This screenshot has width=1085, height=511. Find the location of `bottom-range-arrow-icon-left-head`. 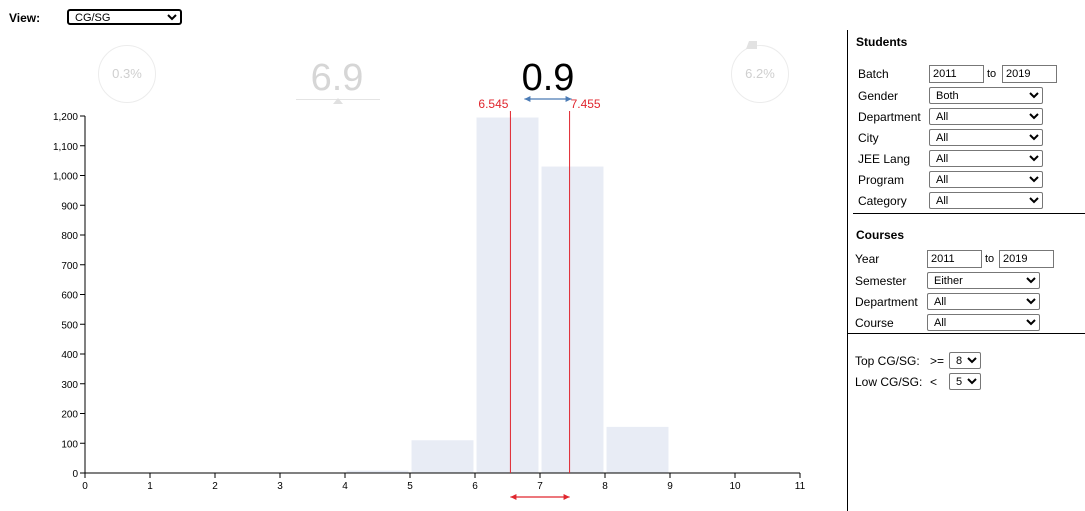

bottom-range-arrow-icon-left-head is located at coordinates (513, 497).